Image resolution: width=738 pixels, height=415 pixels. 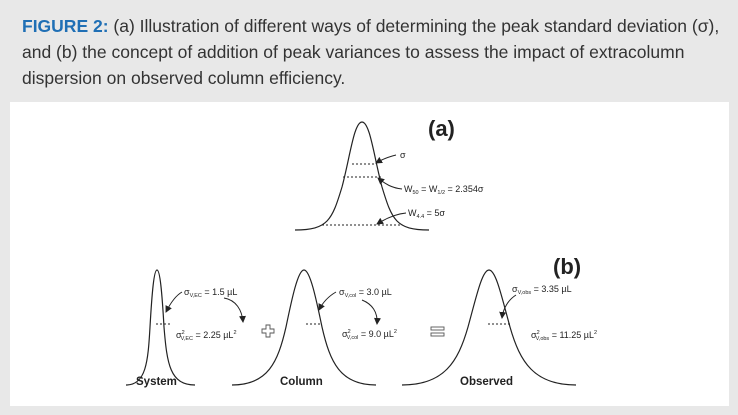 What do you see at coordinates (391, 218) in the screenshot?
I see `w44-arrow` at bounding box center [391, 218].